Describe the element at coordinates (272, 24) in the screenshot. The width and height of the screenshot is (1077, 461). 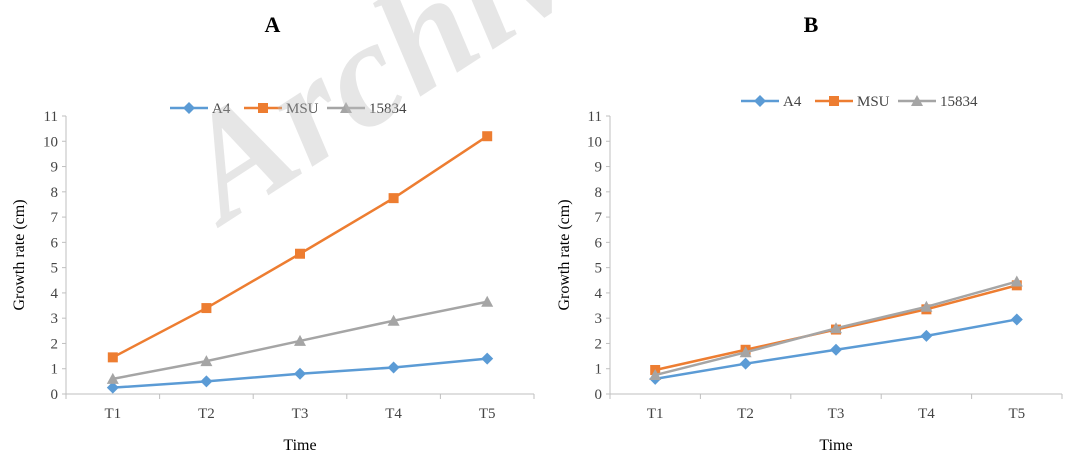
I see `chart-title: A` at that location.